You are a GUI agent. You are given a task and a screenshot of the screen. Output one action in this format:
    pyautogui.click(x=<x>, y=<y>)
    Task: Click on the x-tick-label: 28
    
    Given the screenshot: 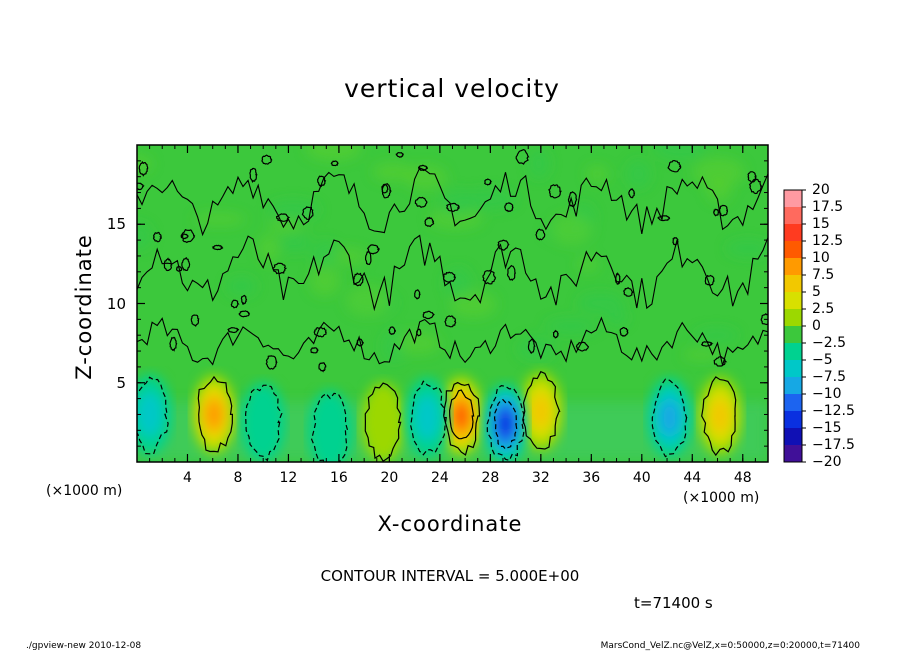 What is the action you would take?
    pyautogui.click(x=490, y=478)
    